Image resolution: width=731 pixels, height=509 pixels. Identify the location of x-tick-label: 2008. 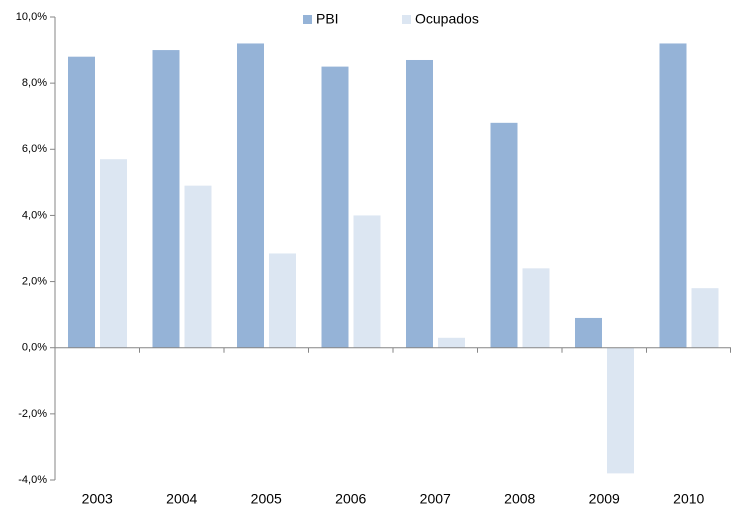
(519, 499).